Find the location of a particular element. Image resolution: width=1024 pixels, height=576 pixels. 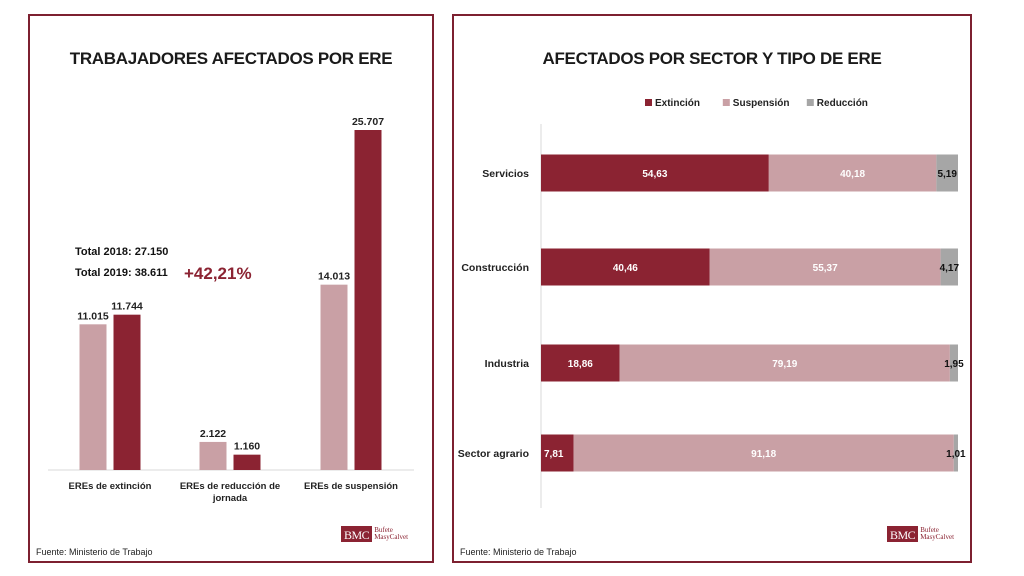

logo-mark-right: BMC is located at coordinates (903, 534).